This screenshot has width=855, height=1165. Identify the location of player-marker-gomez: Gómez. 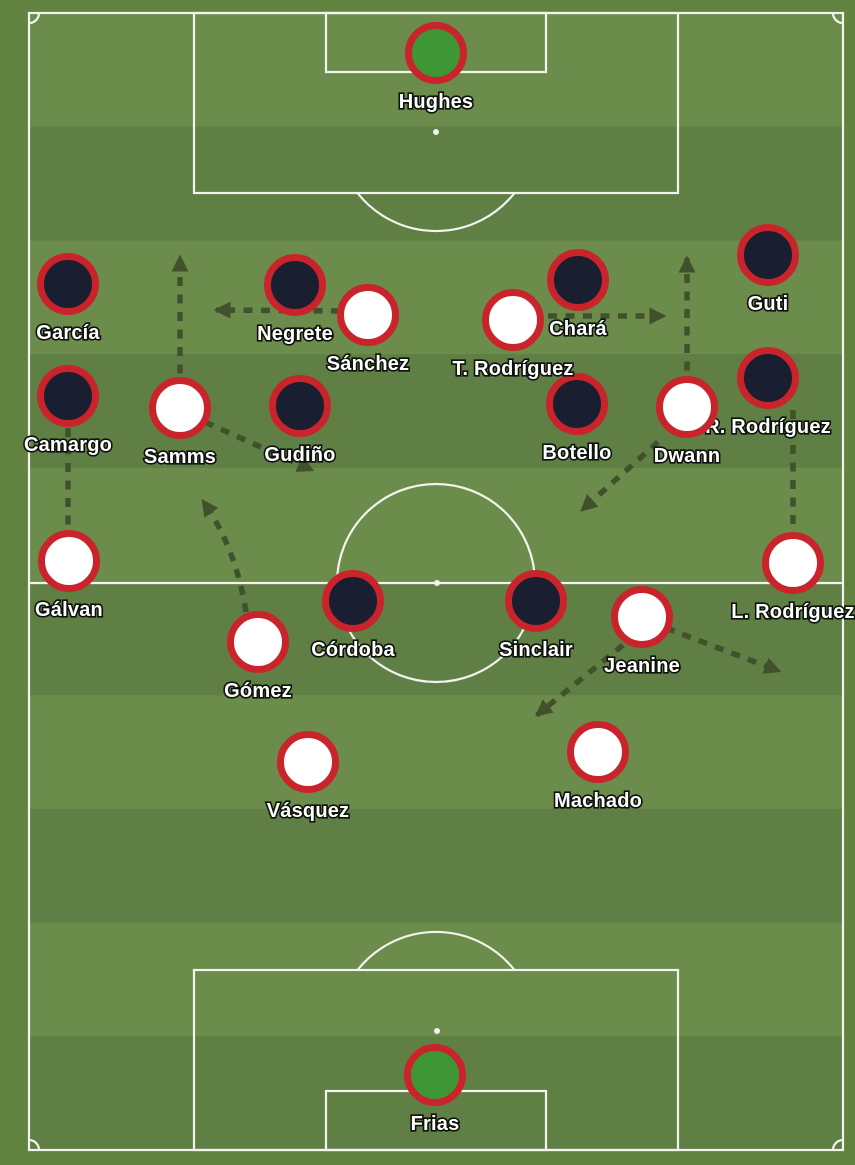
(258, 657).